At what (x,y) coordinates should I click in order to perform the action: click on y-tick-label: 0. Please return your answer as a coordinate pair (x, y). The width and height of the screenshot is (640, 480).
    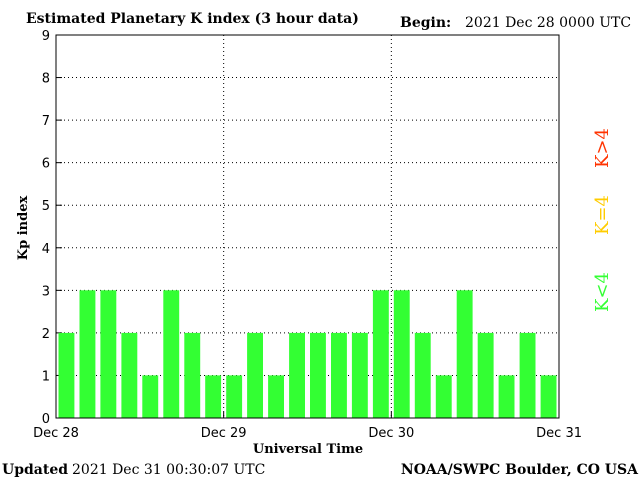
    Looking at the image, I should click on (46, 419).